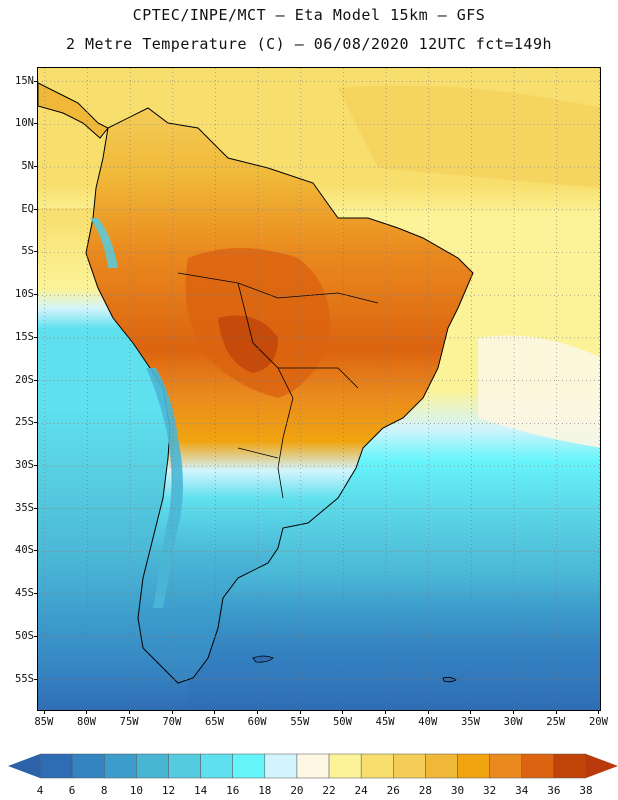 The image size is (618, 800). Describe the element at coordinates (428, 722) in the screenshot. I see `lon-label: 40W` at that location.